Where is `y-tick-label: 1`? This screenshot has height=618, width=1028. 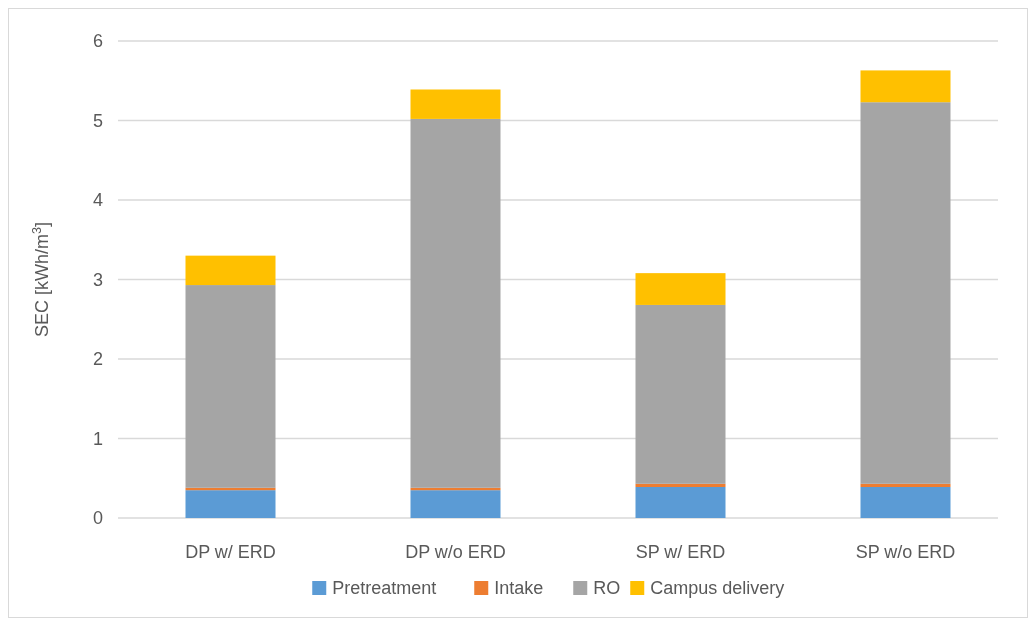 y-tick-label: 1 is located at coordinates (97, 438).